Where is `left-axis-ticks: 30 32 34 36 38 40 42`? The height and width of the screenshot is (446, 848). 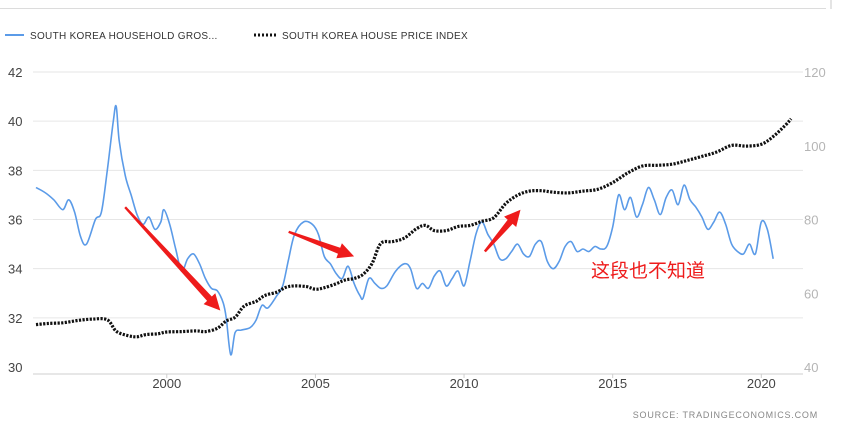 left-axis-ticks: 30 32 34 36 38 40 42 is located at coordinates (15, 220).